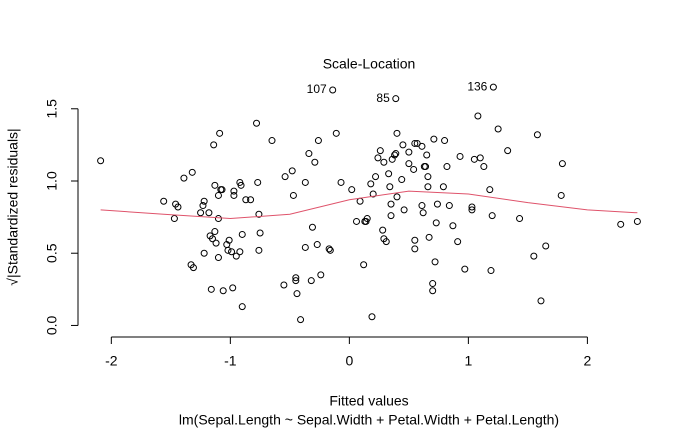  What do you see at coordinates (383, 98) in the screenshot?
I see `point-label: 85` at bounding box center [383, 98].